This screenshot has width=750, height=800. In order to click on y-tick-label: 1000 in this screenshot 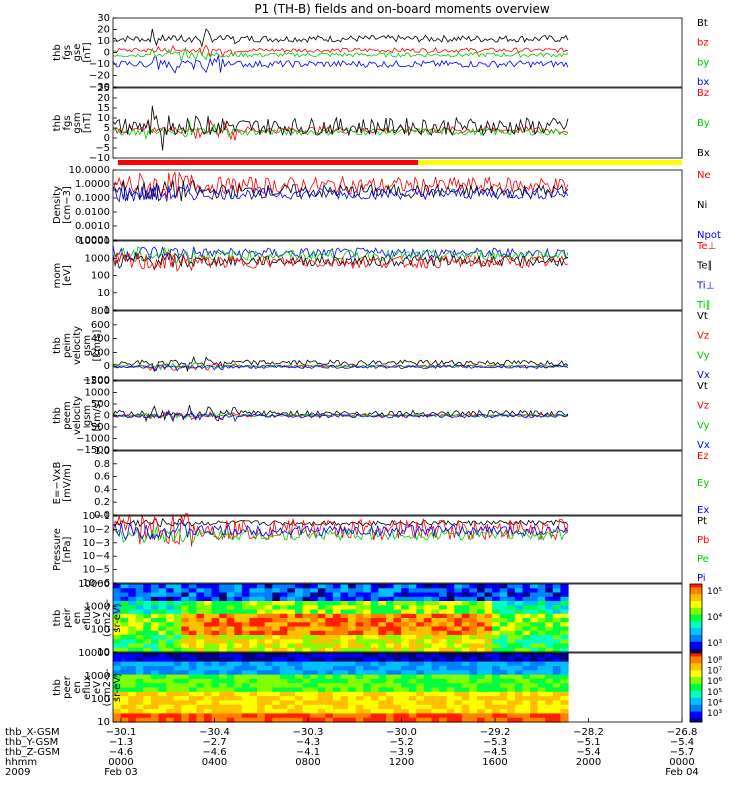, I will do `click(97, 607)`.